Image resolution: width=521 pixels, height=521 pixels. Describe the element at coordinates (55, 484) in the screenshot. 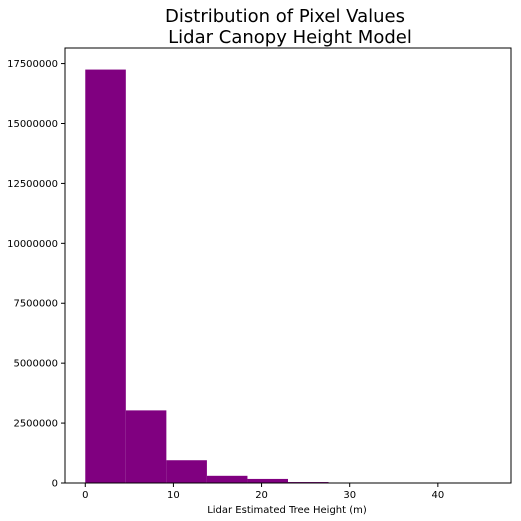

I see `y-tick-label-0: 0` at that location.